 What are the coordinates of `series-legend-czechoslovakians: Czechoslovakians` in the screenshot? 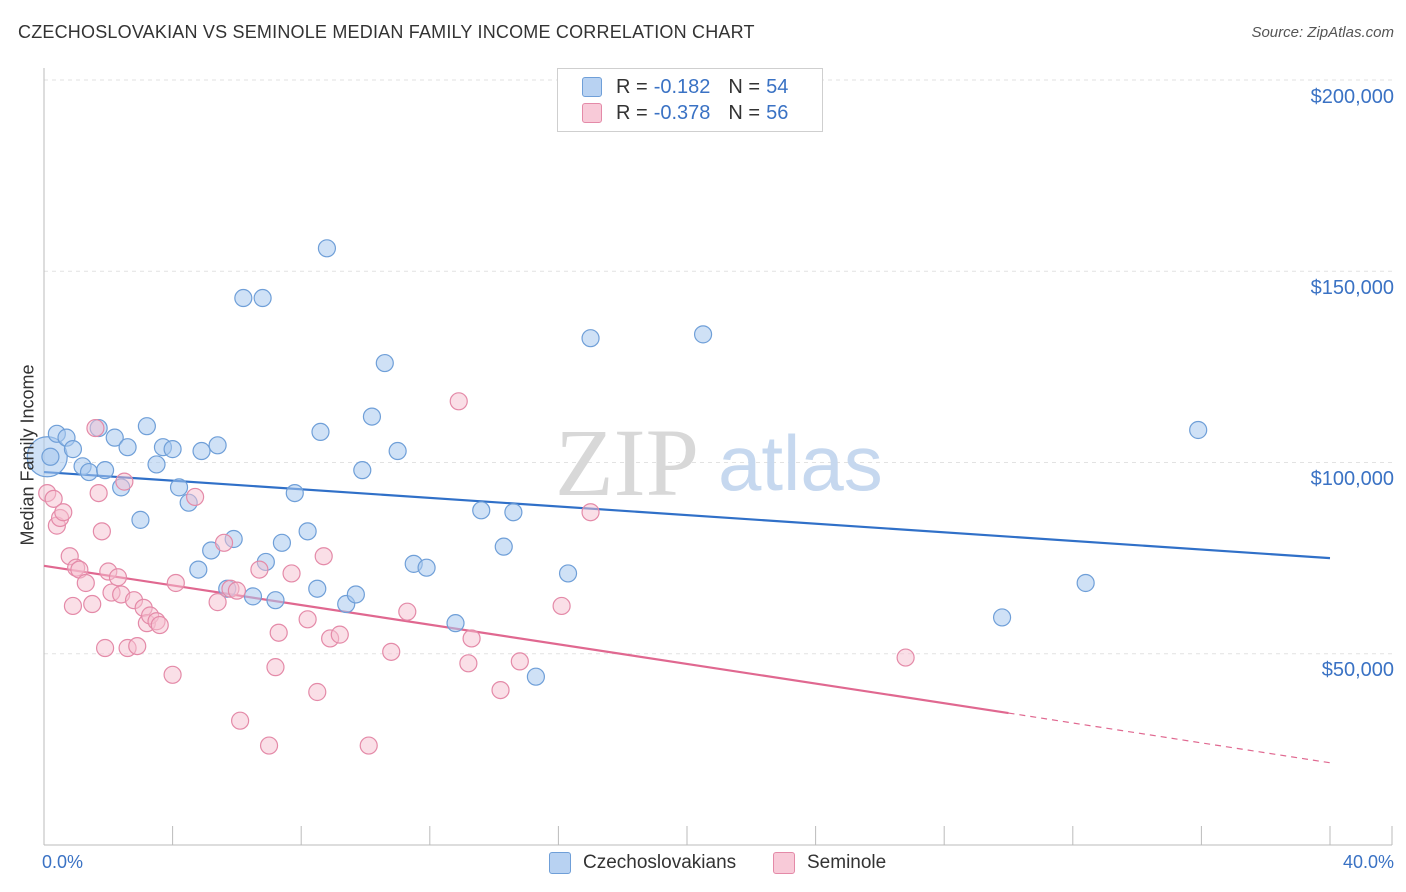 It's located at (642, 863).